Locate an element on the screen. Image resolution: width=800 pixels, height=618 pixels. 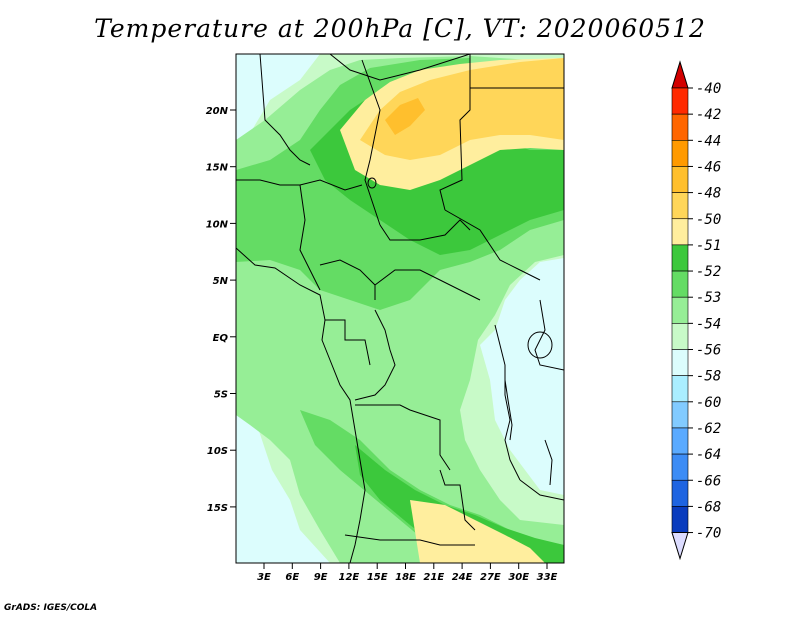
lat-tick-label: 10N is located at coordinates (217, 224).